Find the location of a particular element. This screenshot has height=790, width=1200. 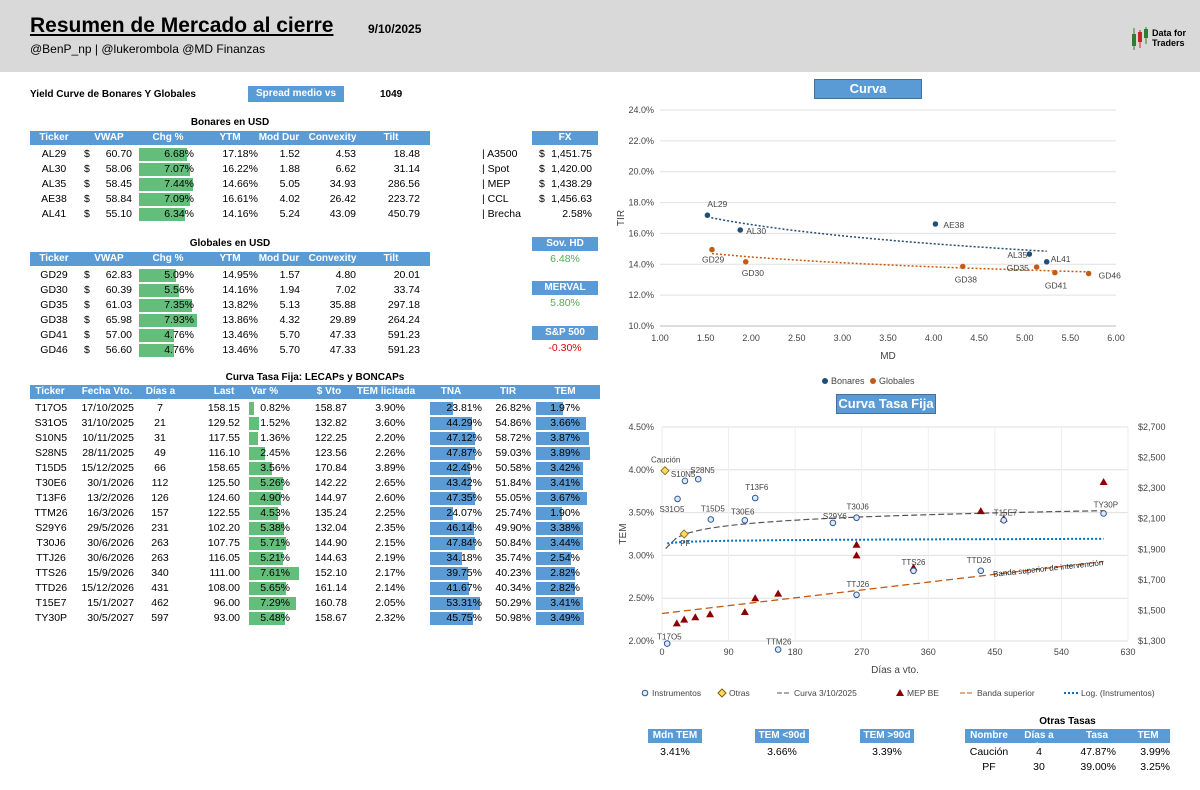

lecap-ticker: S29Y6 is located at coordinates (51, 528).